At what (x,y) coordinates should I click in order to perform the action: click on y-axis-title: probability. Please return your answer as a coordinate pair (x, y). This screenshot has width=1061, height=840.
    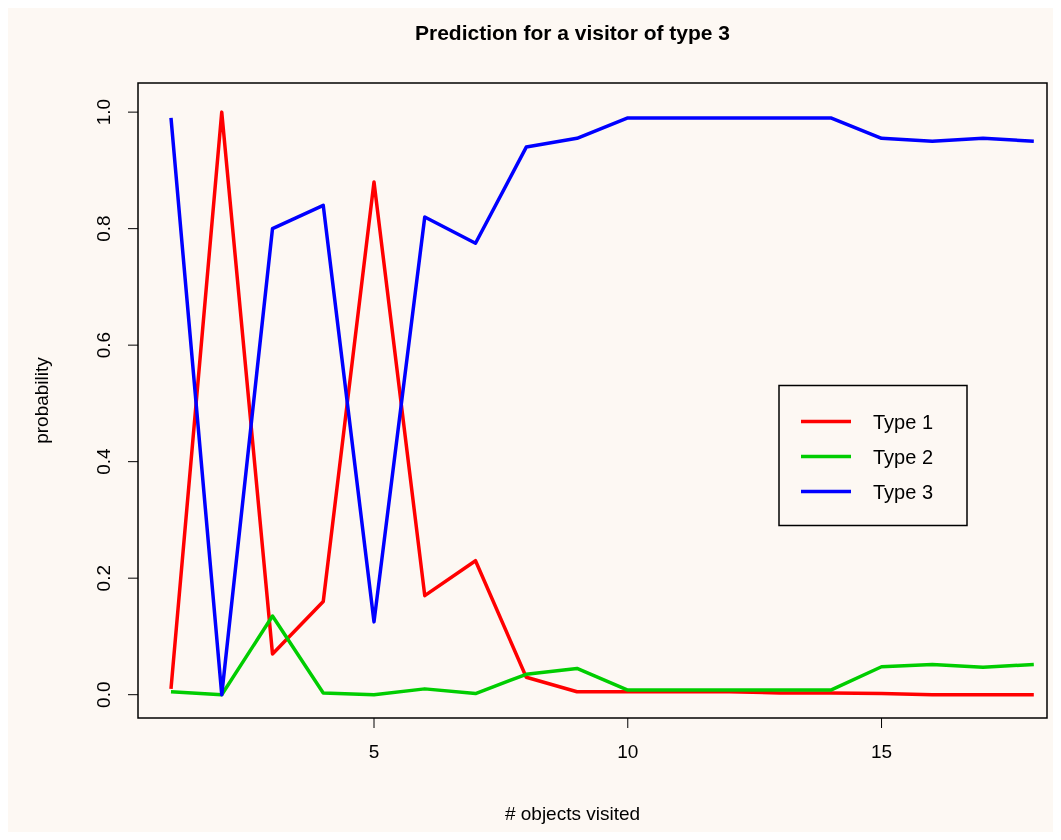
    Looking at the image, I should click on (41, 400).